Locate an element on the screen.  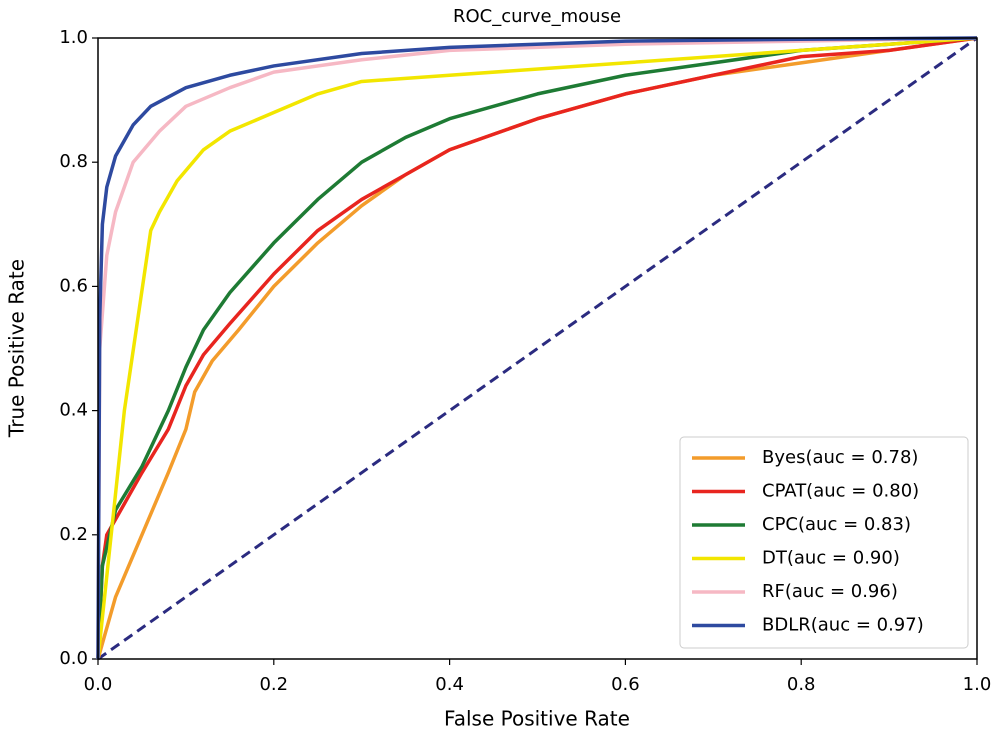
x-tick-label: 0.0 is located at coordinates (98, 684).